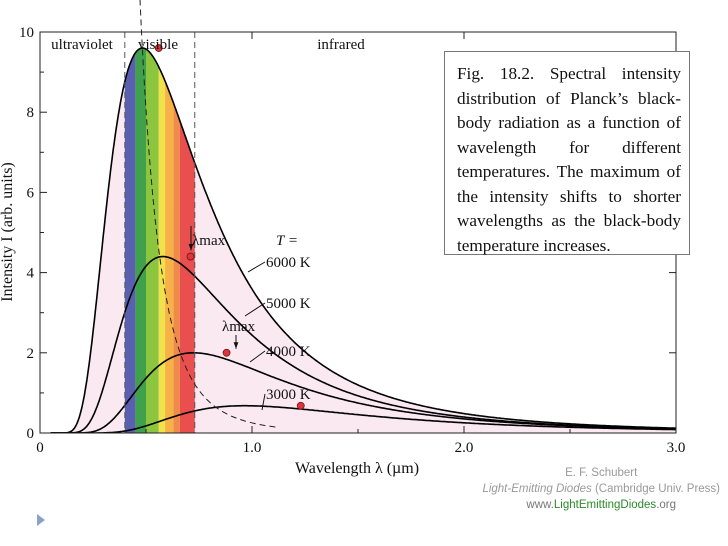 This screenshot has height=546, width=728. What do you see at coordinates (256, 267) in the screenshot?
I see `leader-6000k` at bounding box center [256, 267].